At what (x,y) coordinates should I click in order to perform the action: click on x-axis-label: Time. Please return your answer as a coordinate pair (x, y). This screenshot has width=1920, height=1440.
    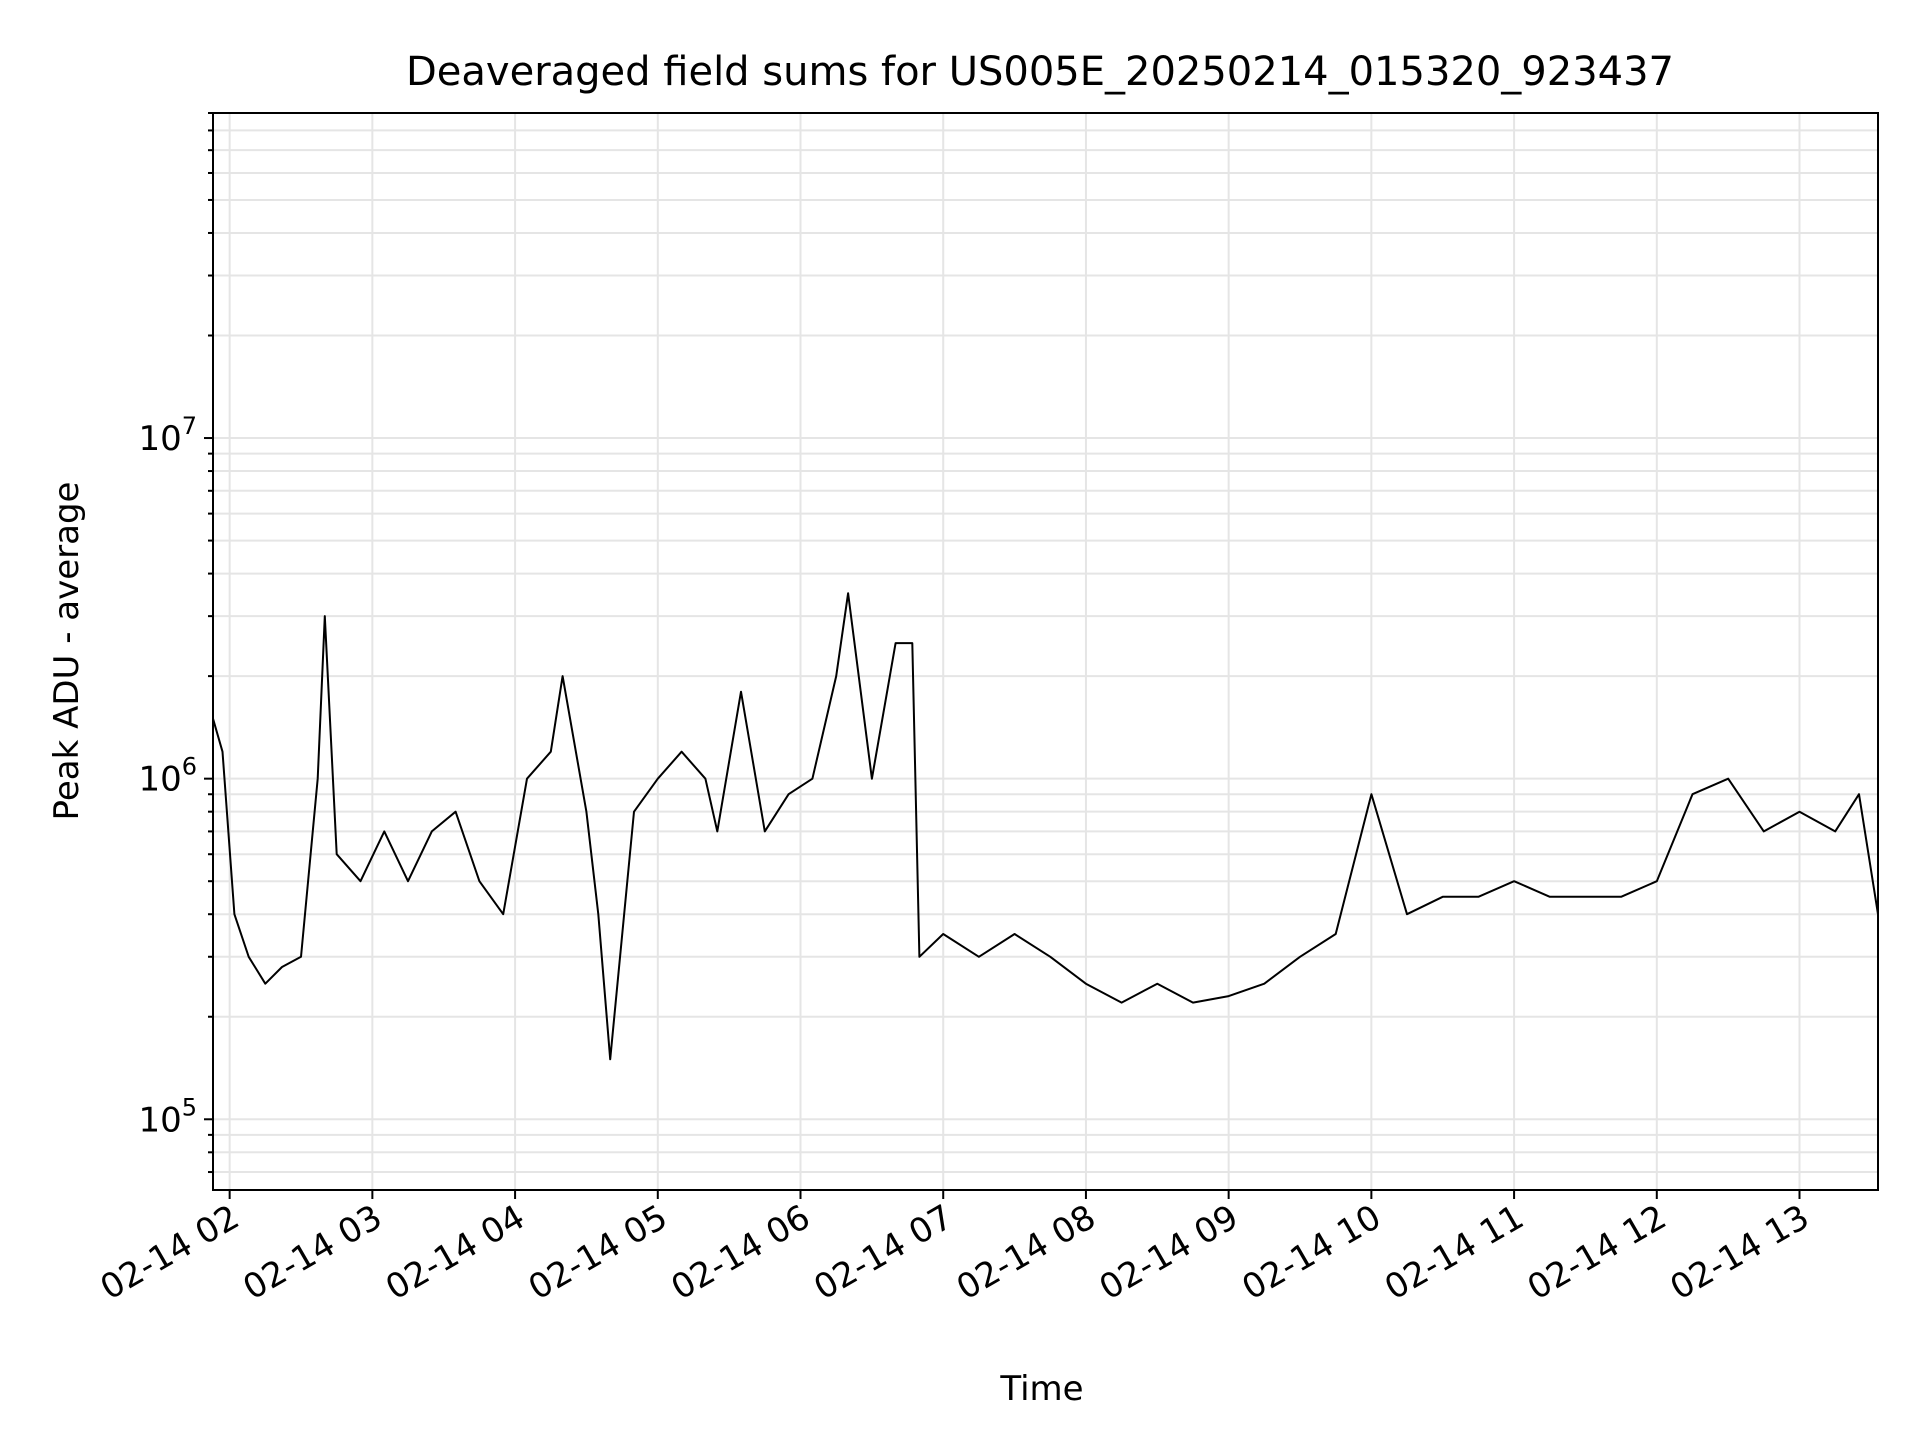
    Looking at the image, I should click on (1041, 1389).